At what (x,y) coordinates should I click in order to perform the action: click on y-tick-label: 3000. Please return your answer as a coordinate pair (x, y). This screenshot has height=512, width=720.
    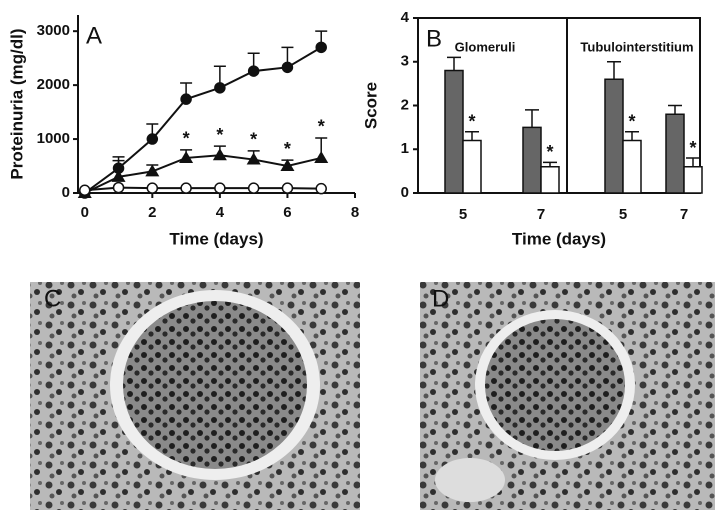
    Looking at the image, I should click on (53, 30).